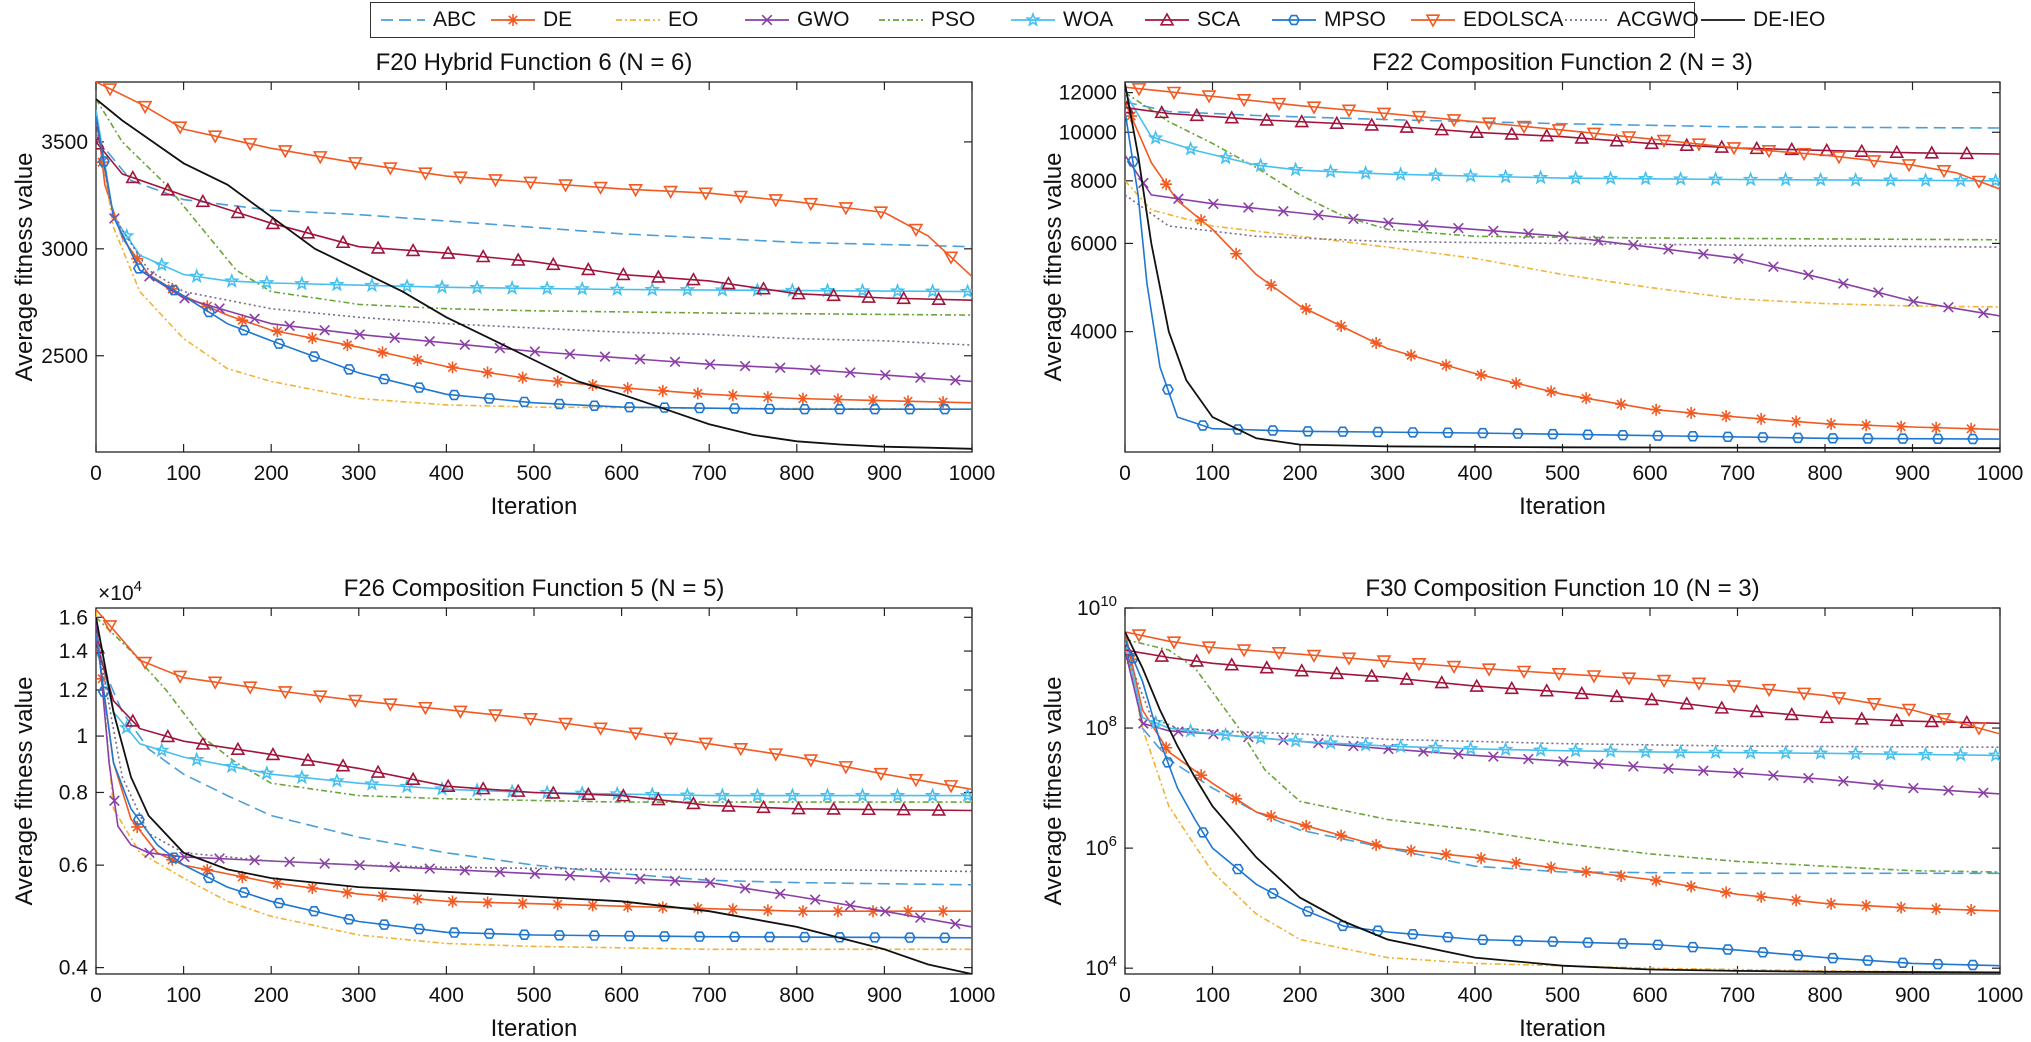 The width and height of the screenshot is (2031, 1042). I want to click on y-tick-label: 108, so click(1101, 726).